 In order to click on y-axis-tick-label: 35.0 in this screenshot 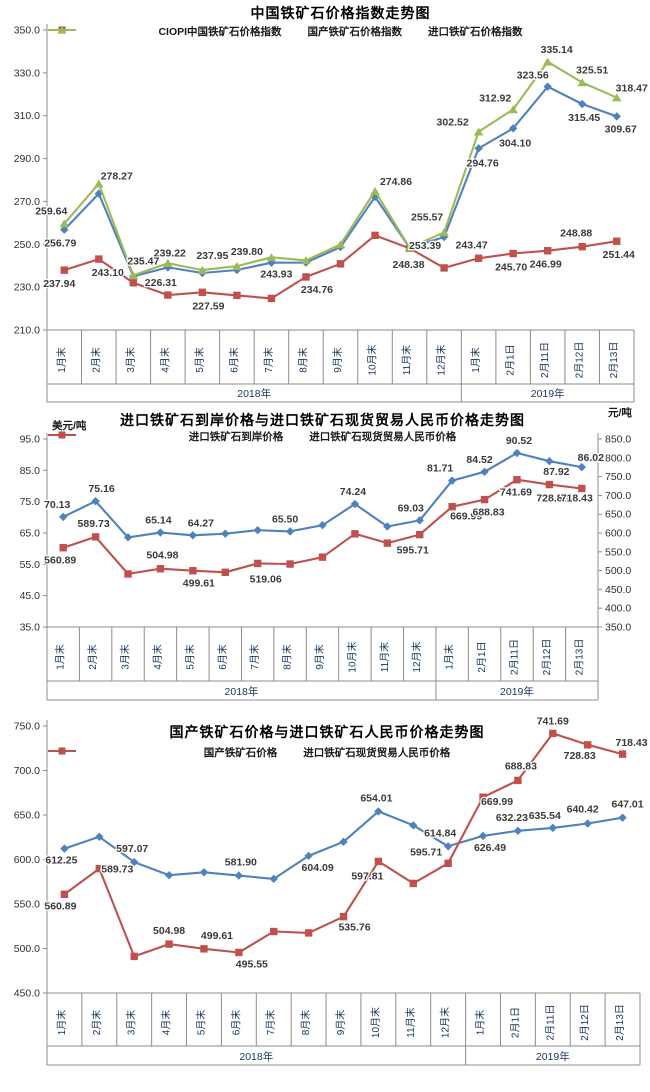, I will do `click(30, 628)`.